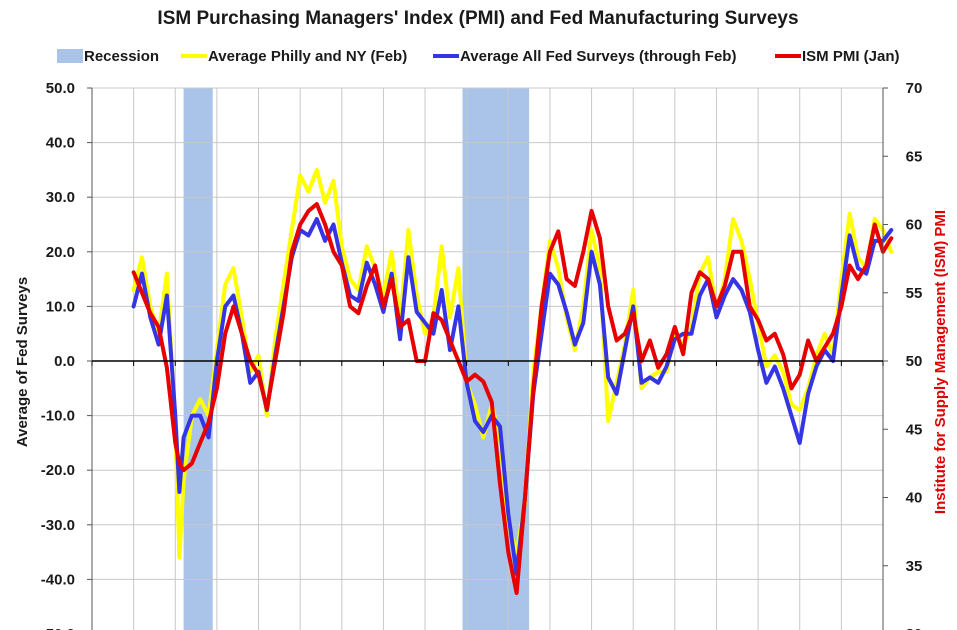 The width and height of the screenshot is (957, 630). What do you see at coordinates (914, 361) in the screenshot?
I see `right-tick-label: 50` at bounding box center [914, 361].